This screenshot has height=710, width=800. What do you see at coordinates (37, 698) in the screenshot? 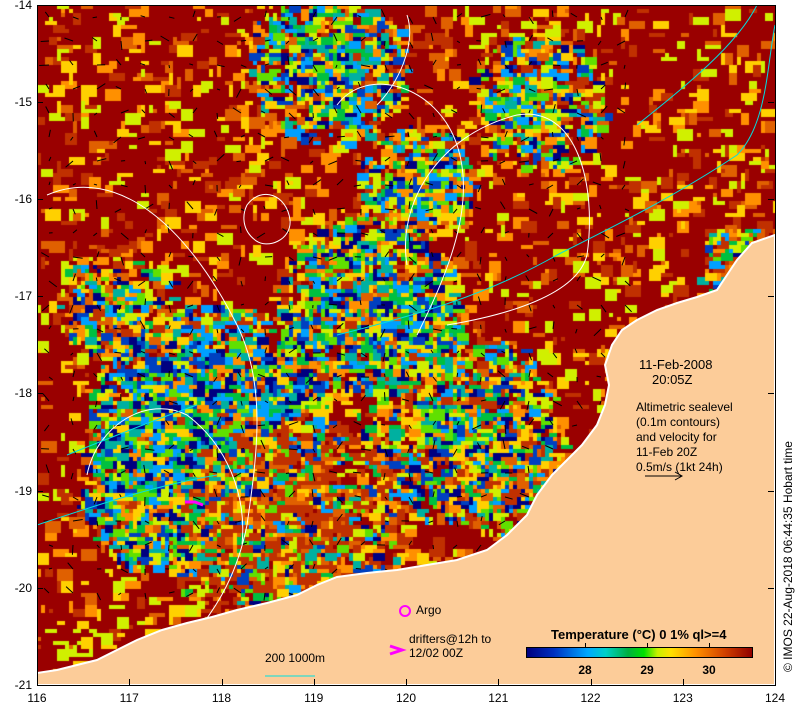
I see `lon-tick-label: 116` at bounding box center [37, 698].